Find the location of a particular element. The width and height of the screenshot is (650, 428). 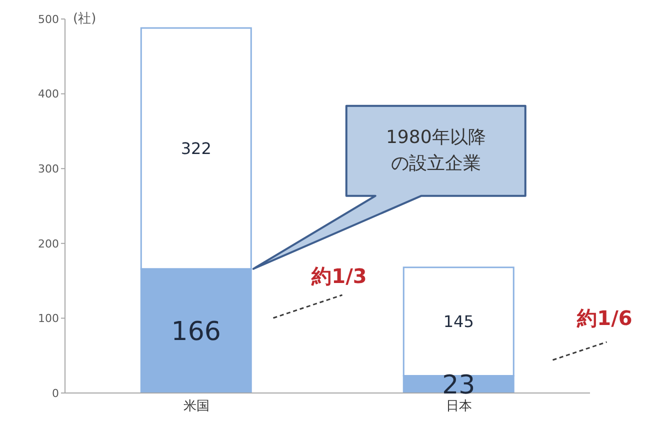

y-tick-label: 400 is located at coordinates (48, 94).